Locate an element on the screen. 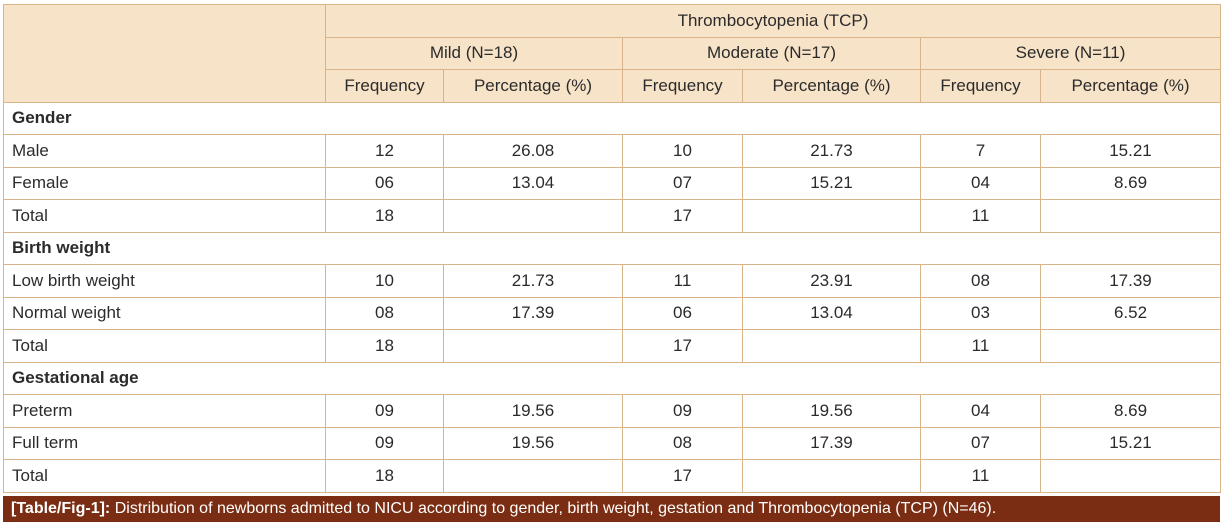 Image resolution: width=1223 pixels, height=526 pixels. table-row: Low birth weight 10 21.73 11 23.91 08 17.39 is located at coordinates (612, 281).